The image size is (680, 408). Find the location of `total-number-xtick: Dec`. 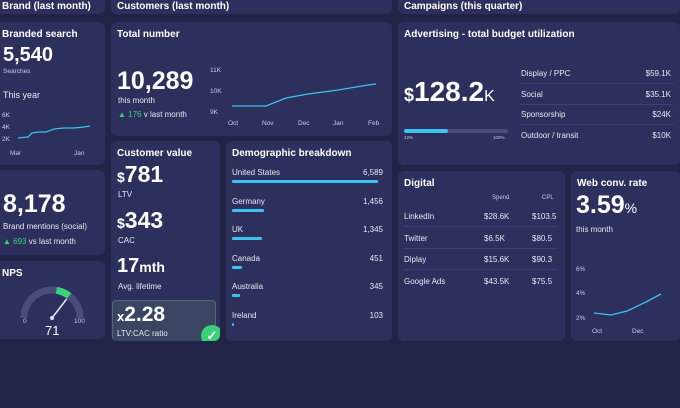

total-number-xtick: Dec is located at coordinates (304, 123).